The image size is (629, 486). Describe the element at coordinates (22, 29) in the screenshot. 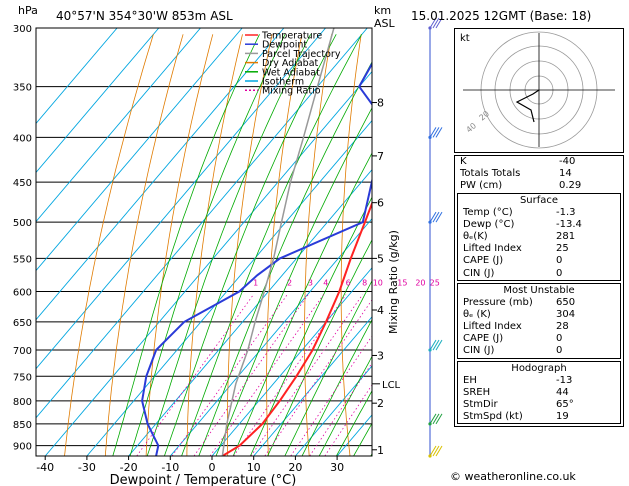

I see `pressure-tick-label: 300` at that location.